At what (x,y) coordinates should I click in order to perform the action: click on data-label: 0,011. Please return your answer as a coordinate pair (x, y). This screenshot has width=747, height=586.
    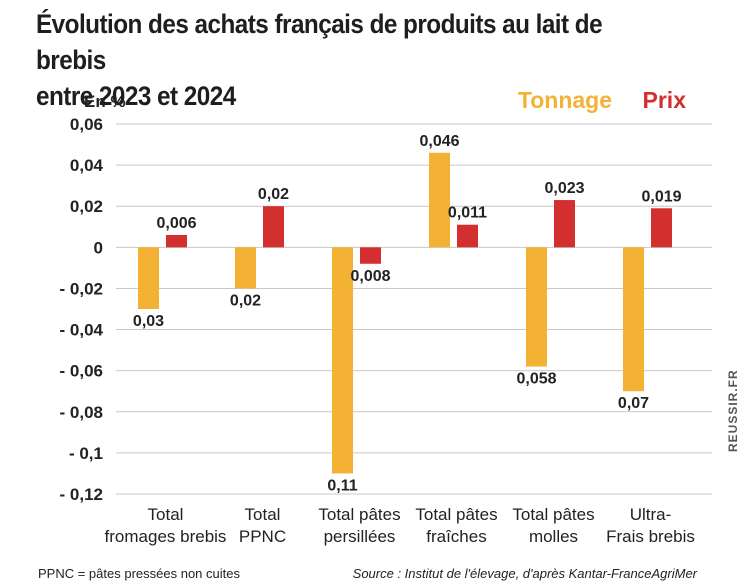
    Looking at the image, I should click on (467, 213).